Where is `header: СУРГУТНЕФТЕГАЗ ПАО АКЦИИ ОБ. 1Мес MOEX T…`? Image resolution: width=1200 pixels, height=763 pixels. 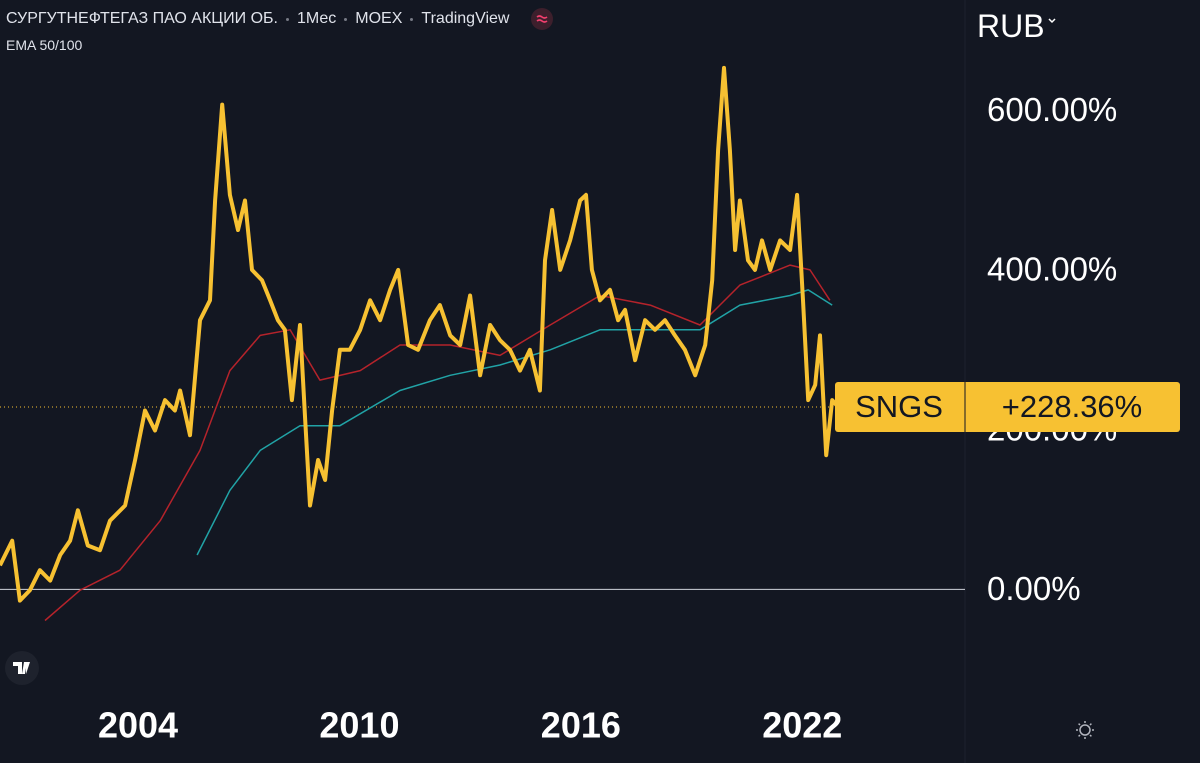 header: СУРГУТНЕФТЕГАЗ ПАО АКЦИИ ОБ. 1Мес MOEX T… is located at coordinates (280, 19).